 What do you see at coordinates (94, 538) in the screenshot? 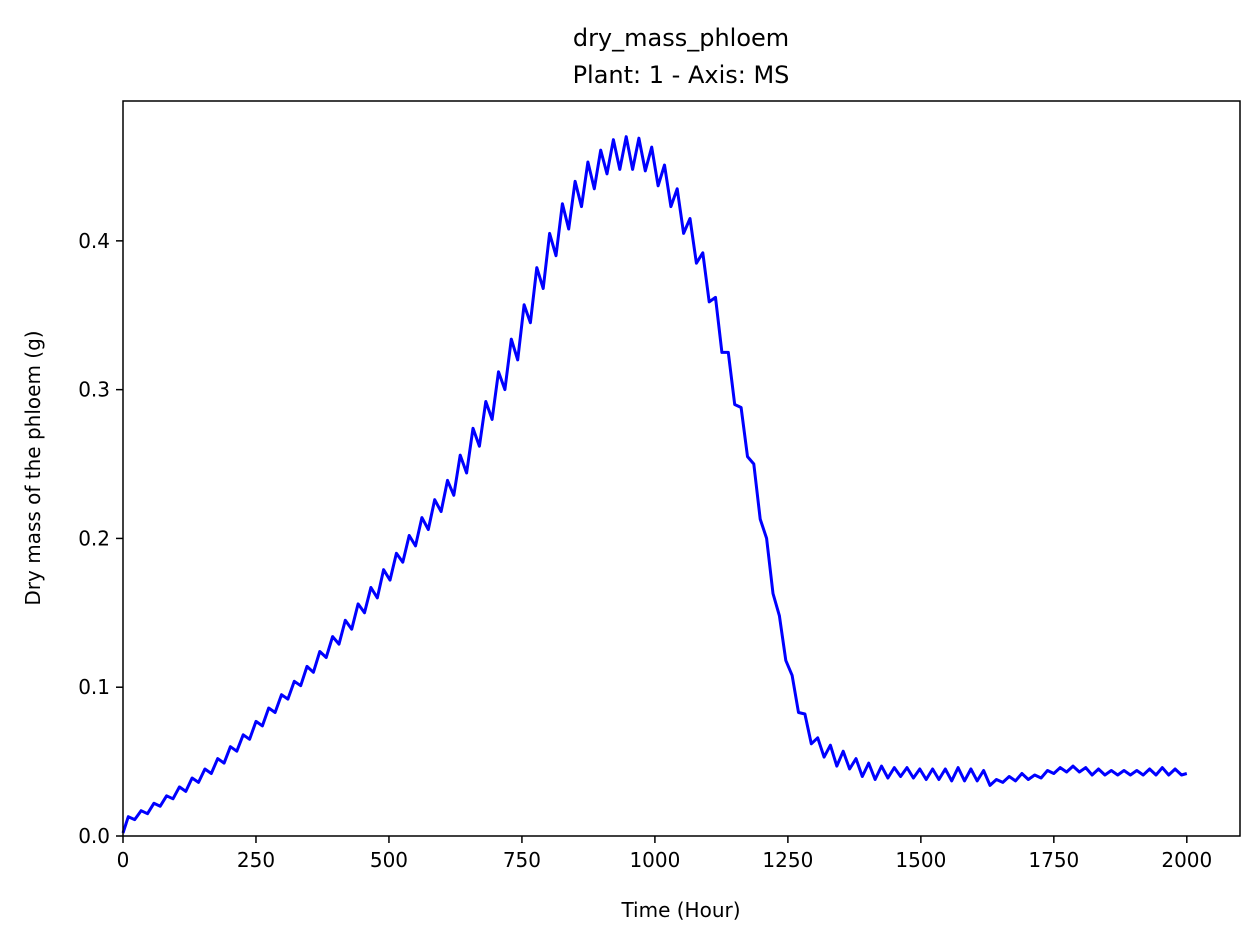
I see `y-tick-label: 0.2` at bounding box center [94, 538].